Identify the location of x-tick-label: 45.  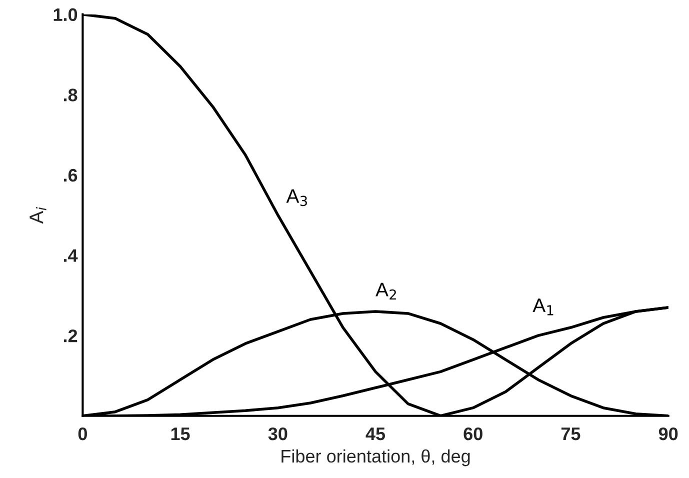
(376, 434).